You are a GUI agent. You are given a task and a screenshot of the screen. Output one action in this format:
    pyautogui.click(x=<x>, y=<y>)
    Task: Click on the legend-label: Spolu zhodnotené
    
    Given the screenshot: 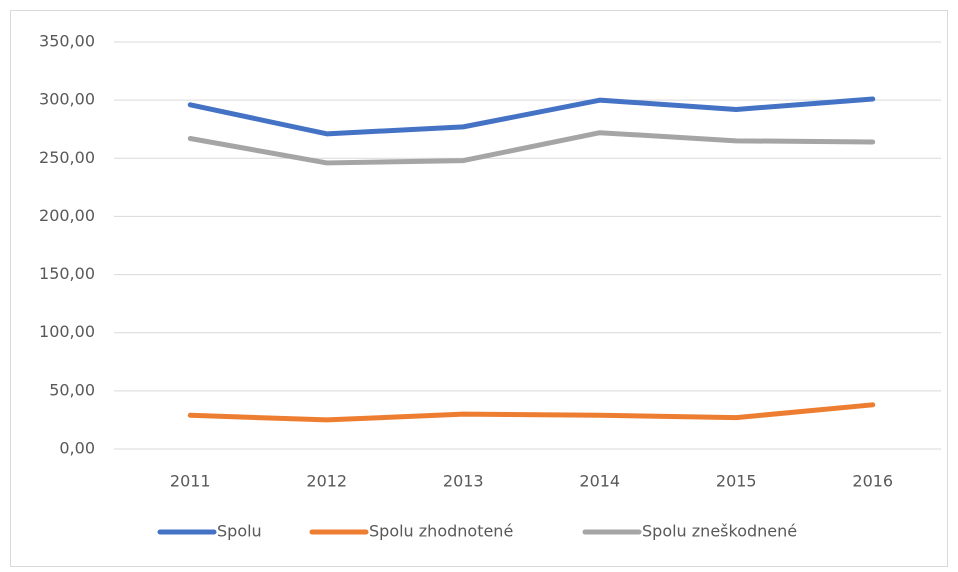 What is the action you would take?
    pyautogui.click(x=441, y=531)
    